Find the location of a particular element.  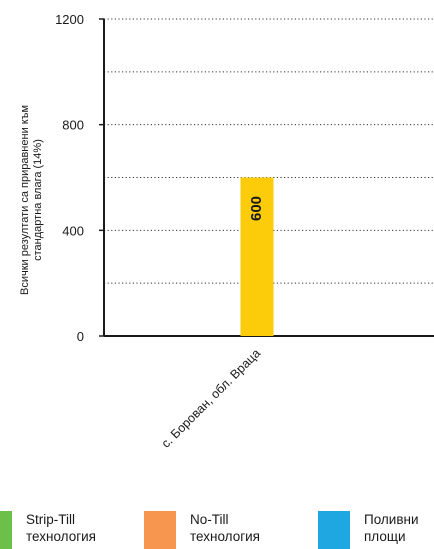

legend-label: Strip-Till технология is located at coordinates (81, 528).